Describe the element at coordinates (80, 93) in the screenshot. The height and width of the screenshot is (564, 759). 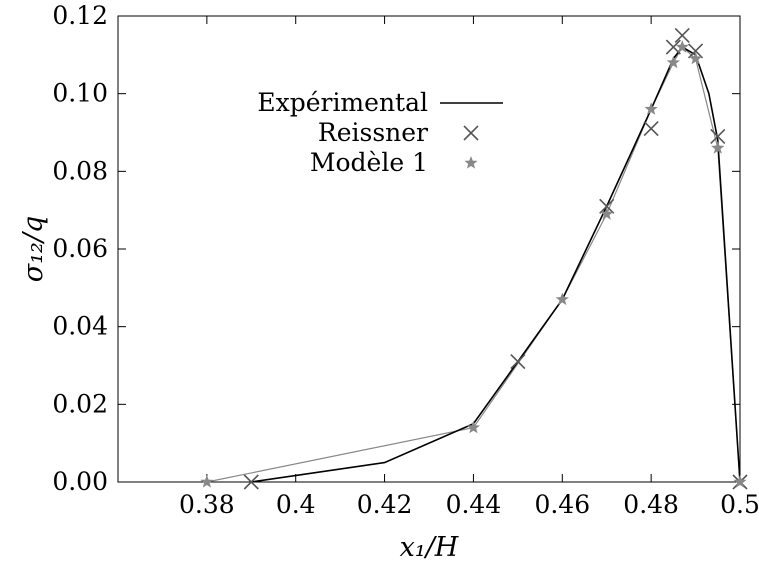
I see `y-tick-label: 0.10` at that location.